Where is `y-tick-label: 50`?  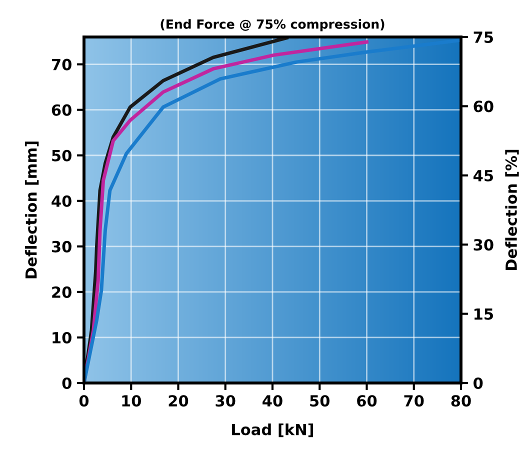
y-tick-label: 50 is located at coordinates (62, 156).